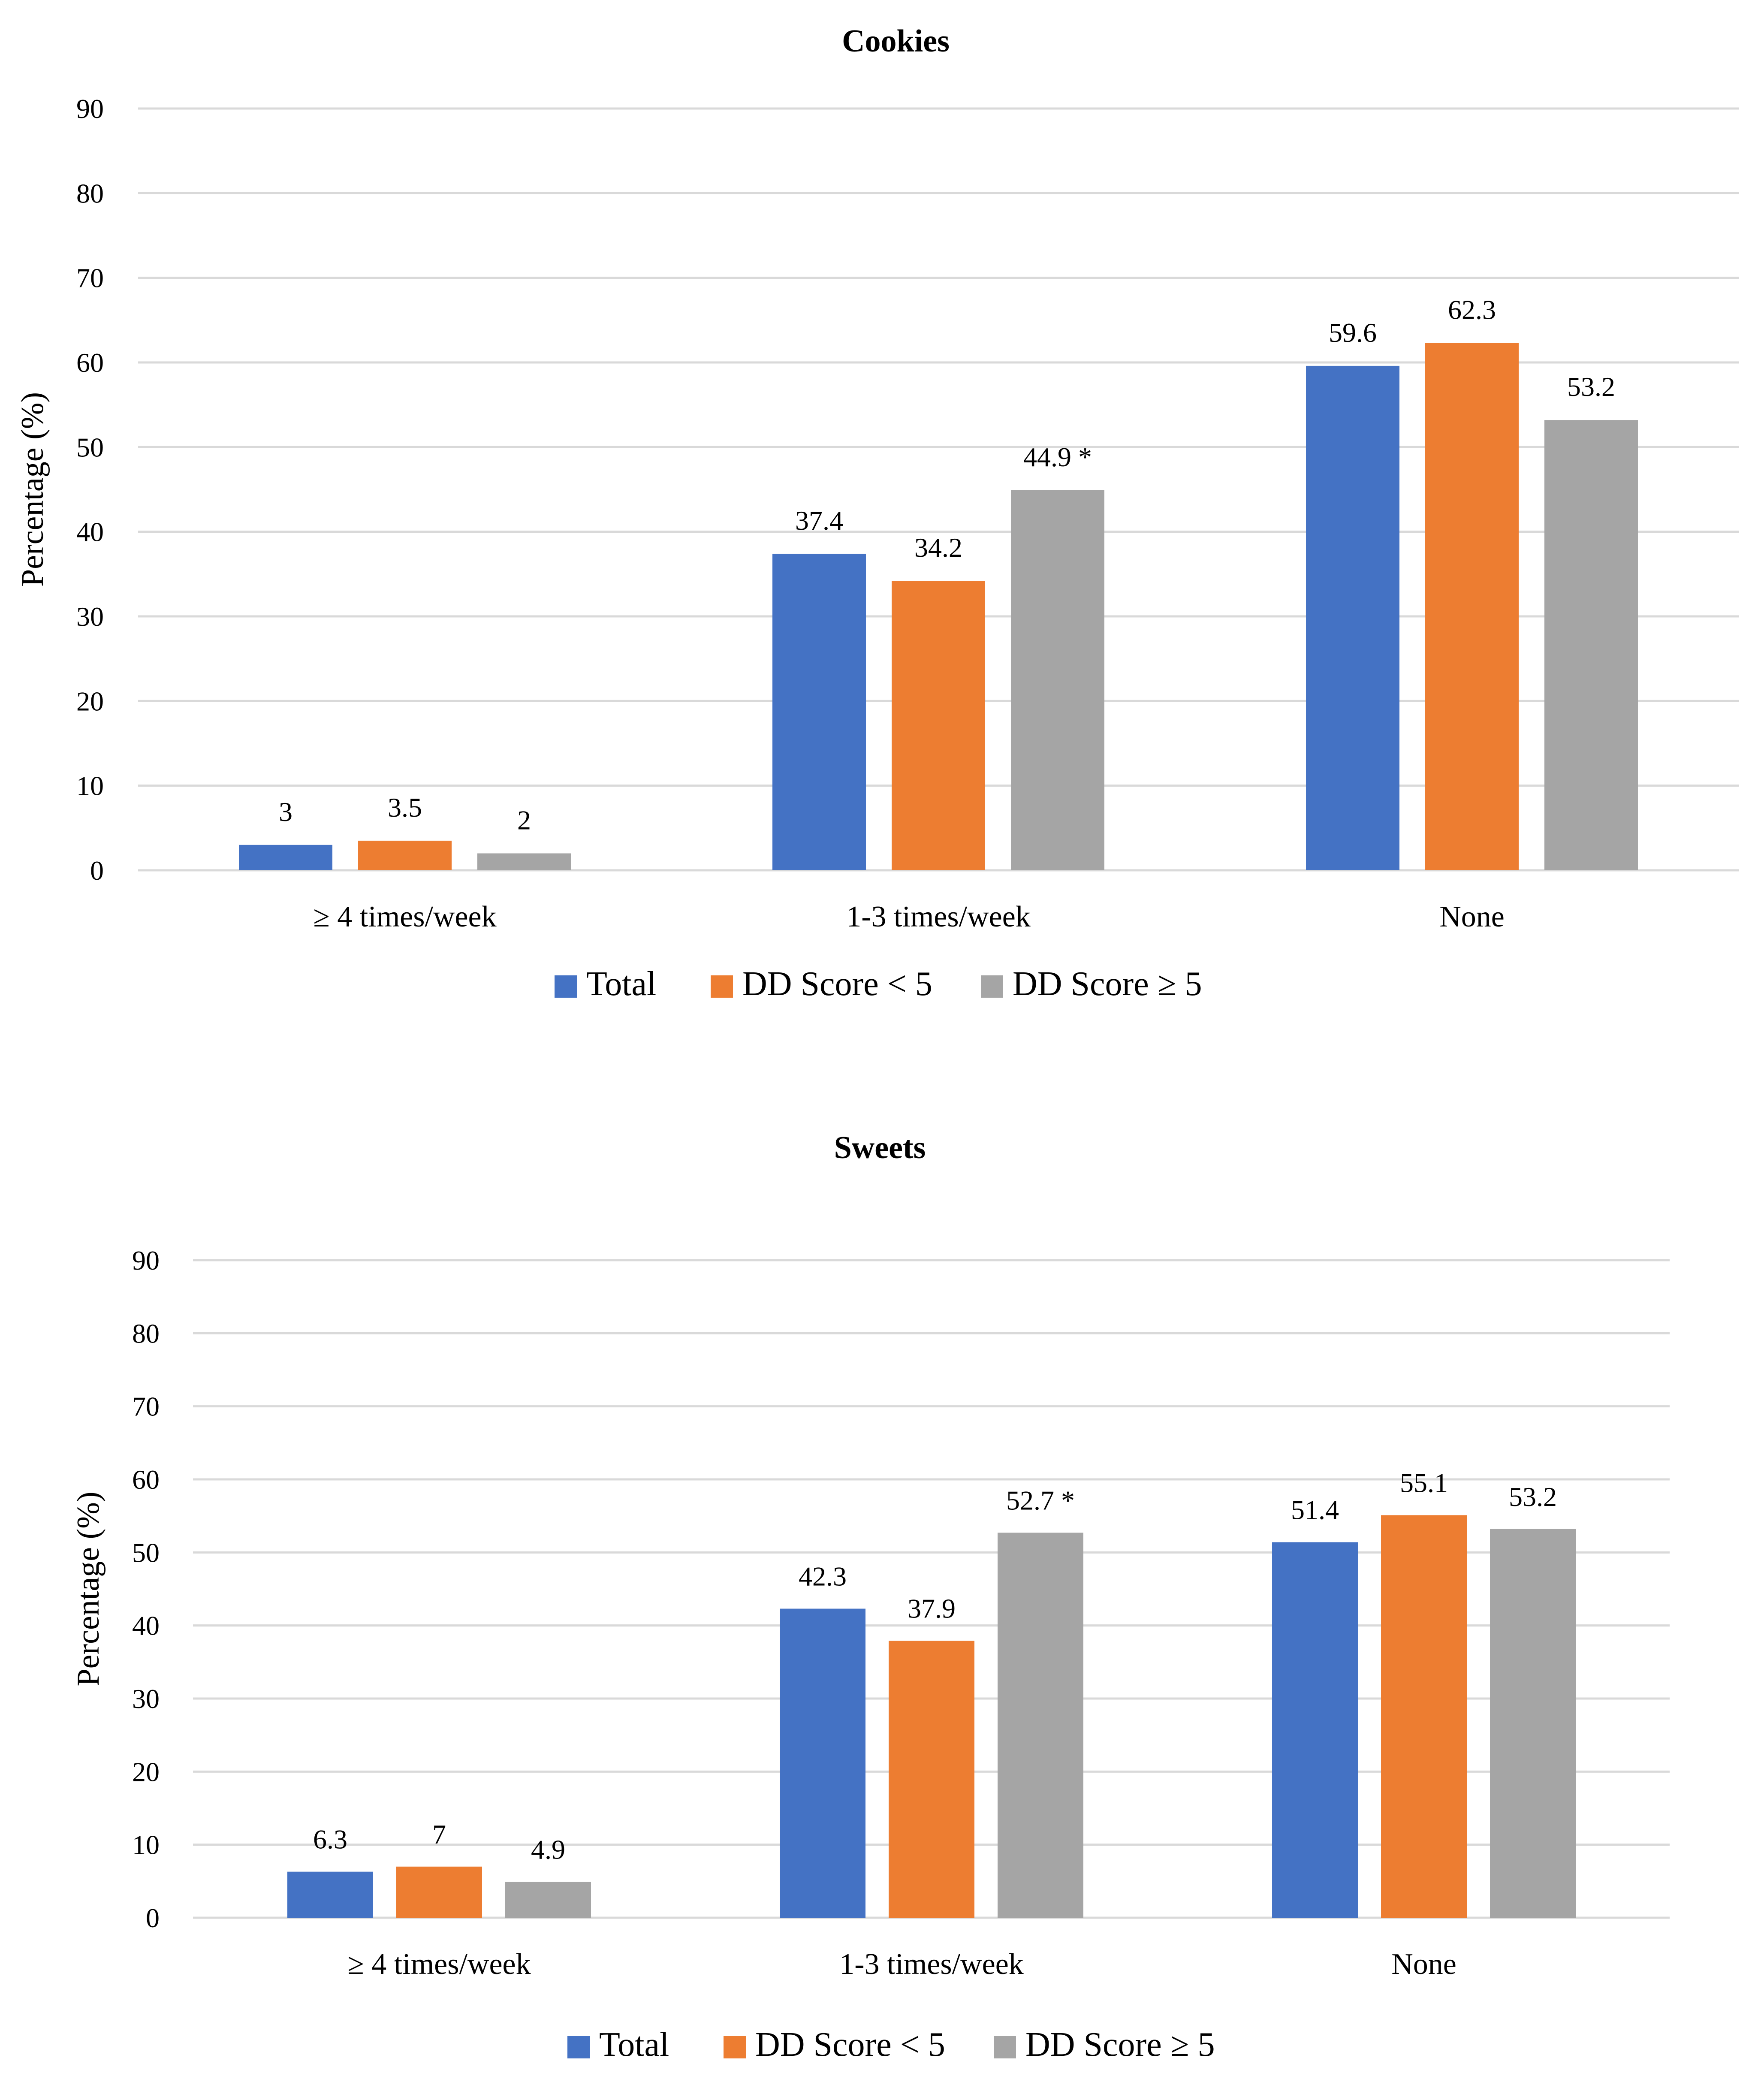 The height and width of the screenshot is (2073, 1764). What do you see at coordinates (1533, 1497) in the screenshot?
I see `sweets-data-label: 53.2` at bounding box center [1533, 1497].